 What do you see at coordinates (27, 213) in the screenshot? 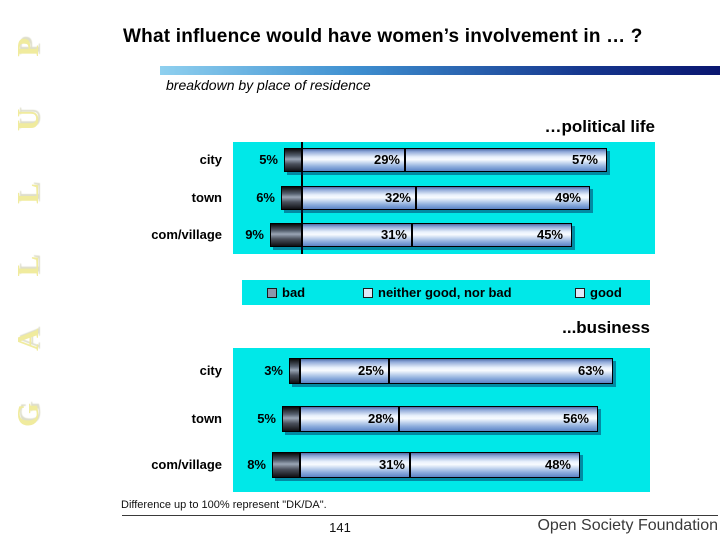
I see `gallup-watermark: GALLUP` at bounding box center [27, 213].